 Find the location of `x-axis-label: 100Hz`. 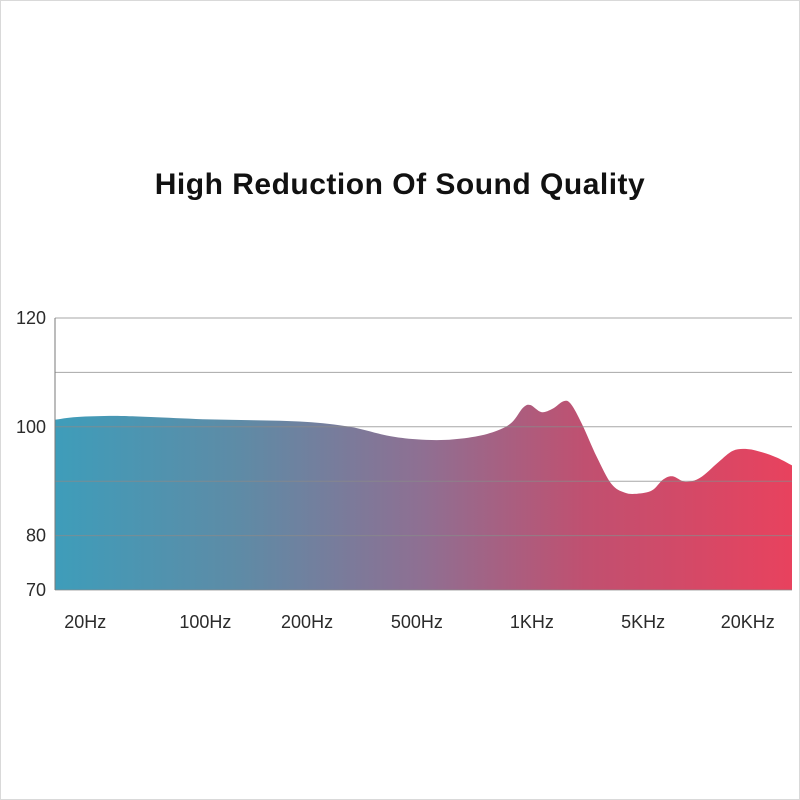

x-axis-label: 100Hz is located at coordinates (205, 622).